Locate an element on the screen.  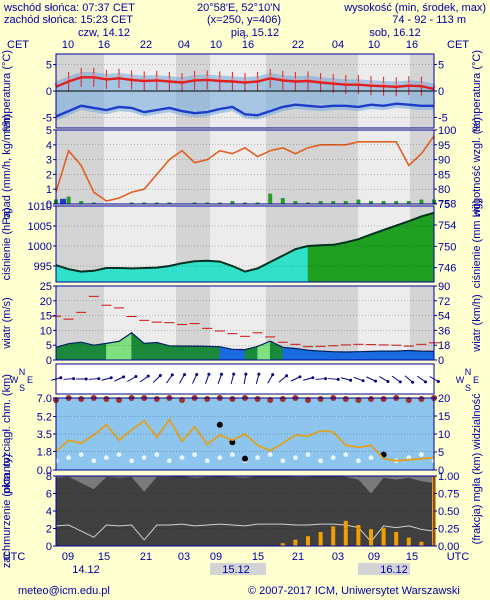
precipitation-ytick-right: 80 is located at coordinates (444, 190).